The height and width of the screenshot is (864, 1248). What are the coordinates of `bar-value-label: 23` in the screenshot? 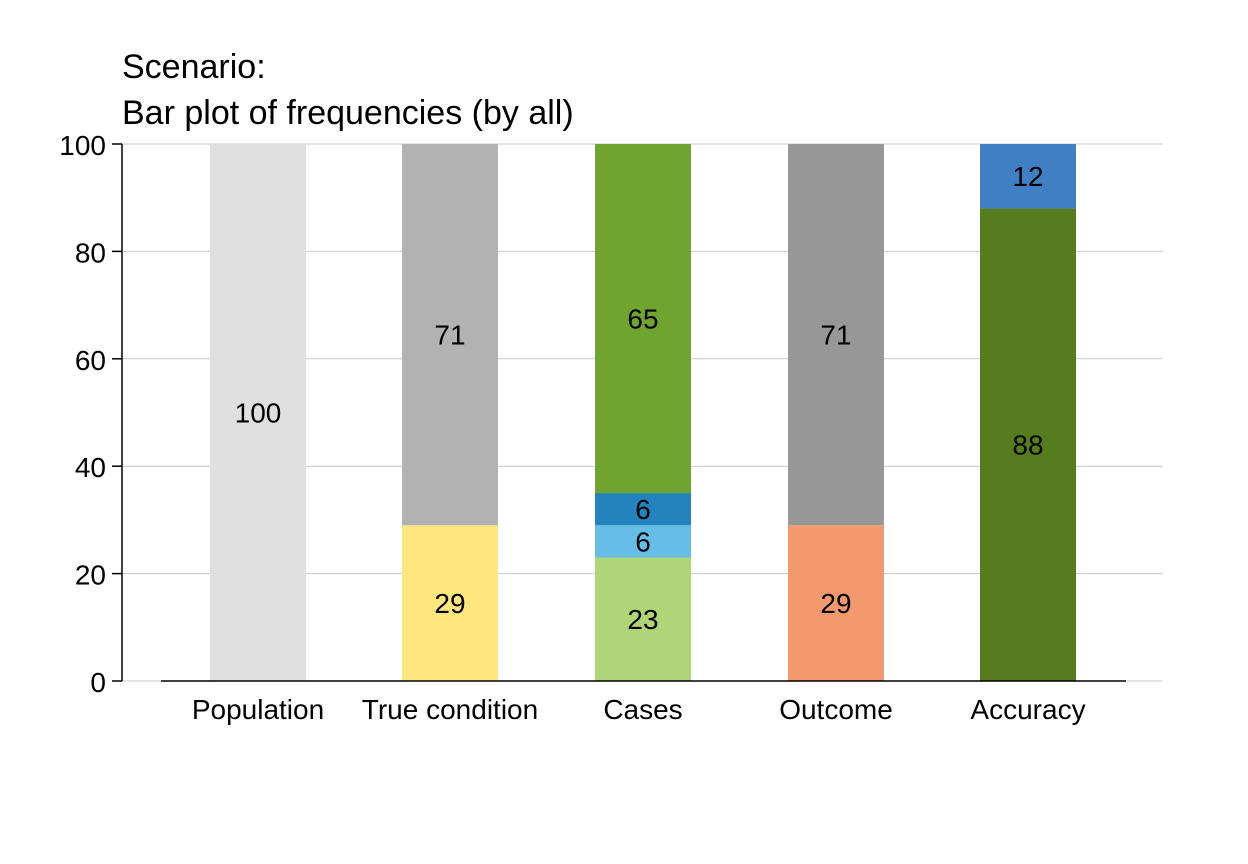 It's located at (642, 619).